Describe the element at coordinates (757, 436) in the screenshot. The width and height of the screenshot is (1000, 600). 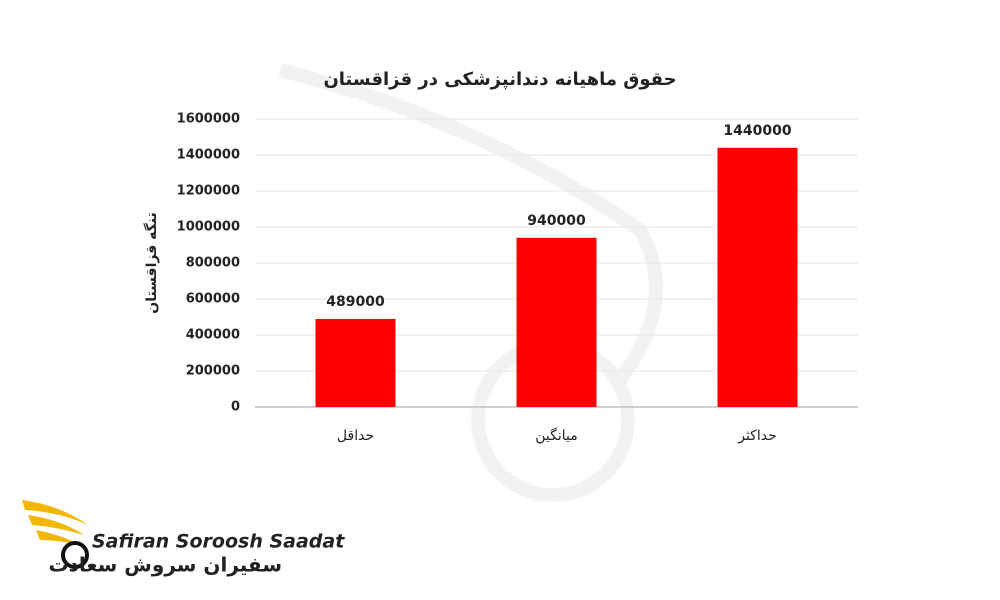
I see `x-tick-label: حداکثر` at that location.